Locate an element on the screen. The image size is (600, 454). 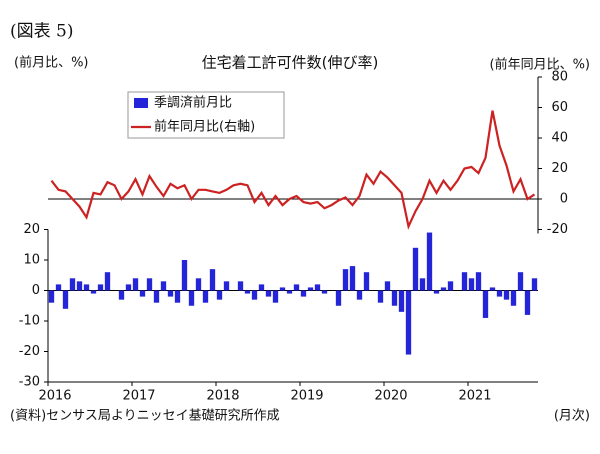
legend-swatch is located at coordinates (141, 103).